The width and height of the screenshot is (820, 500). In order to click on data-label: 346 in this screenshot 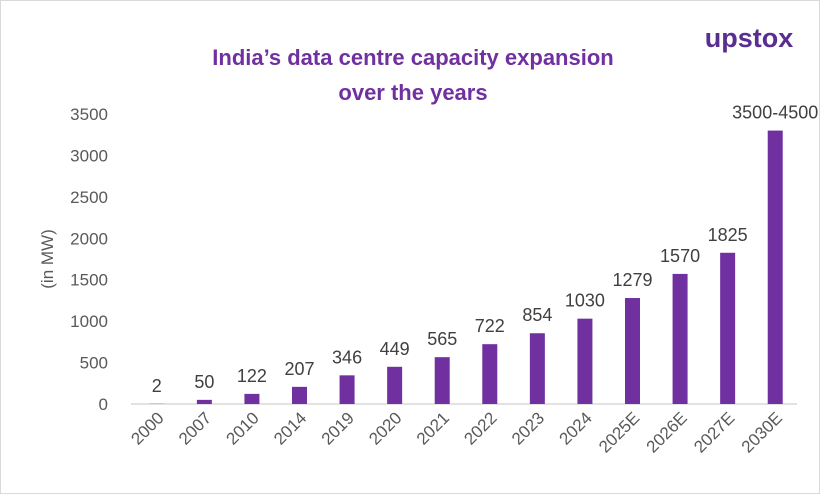, I will do `click(347, 357)`.